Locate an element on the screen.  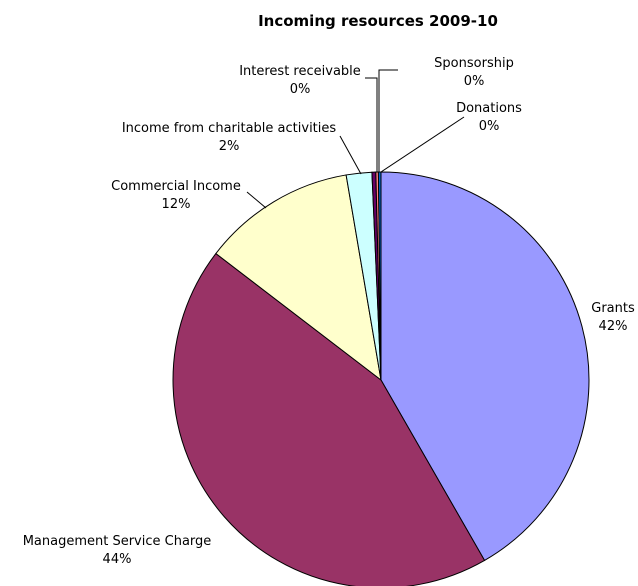
slice-donations is located at coordinates (379, 276).